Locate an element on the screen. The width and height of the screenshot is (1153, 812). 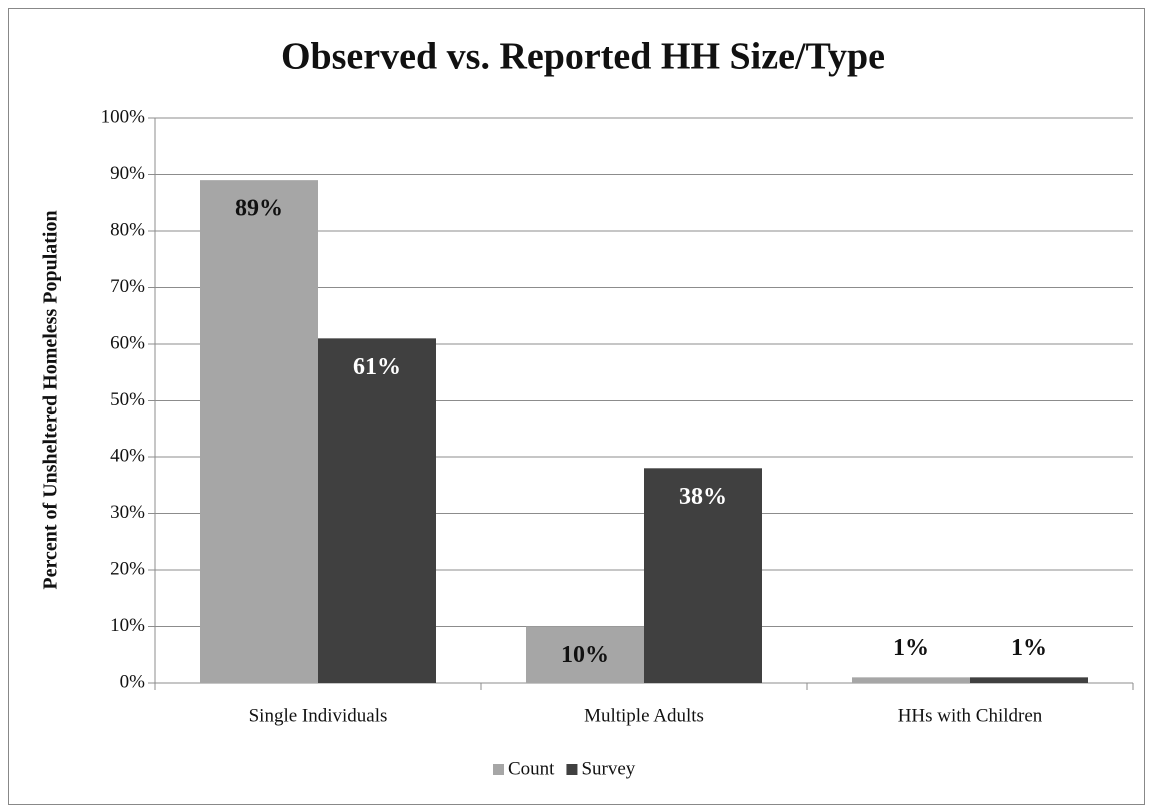
value-label: 89% is located at coordinates (259, 209).